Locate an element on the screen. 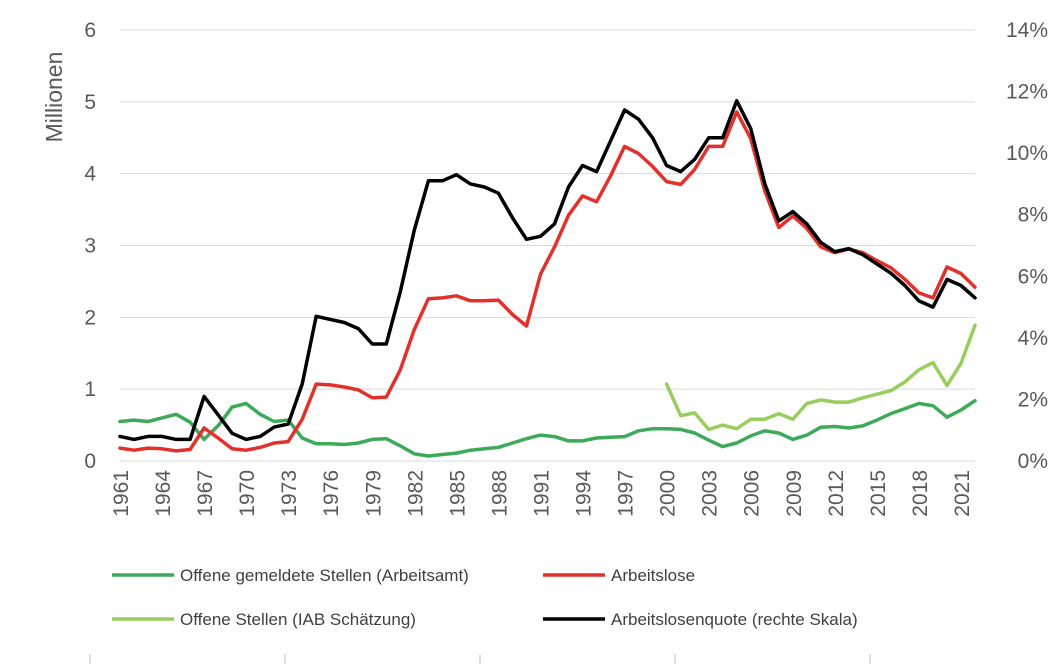  x-tick-label: 1997 is located at coordinates (626, 493).